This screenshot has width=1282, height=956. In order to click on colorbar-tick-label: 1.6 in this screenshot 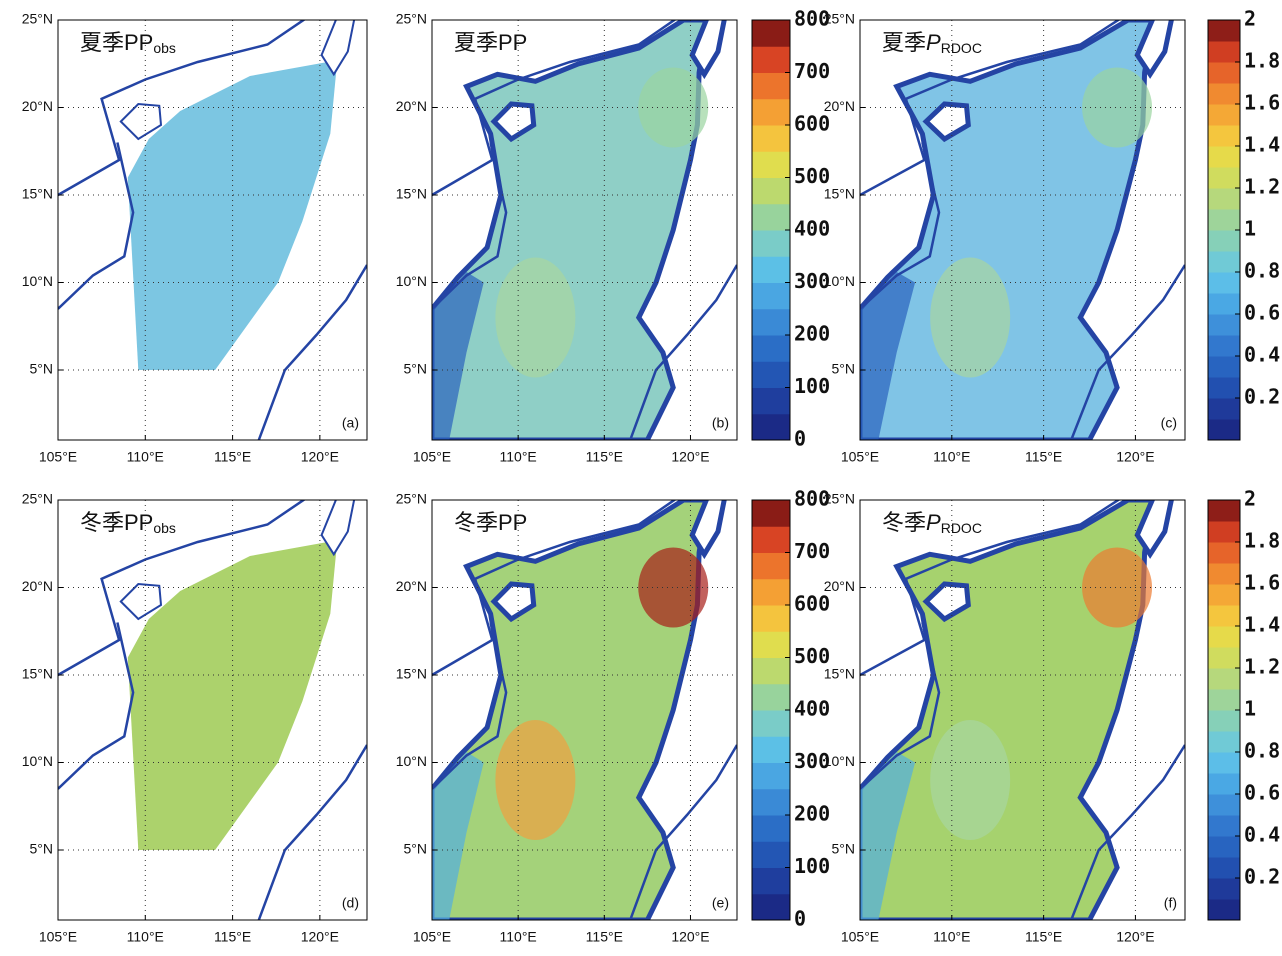, I will do `click(1262, 103)`.